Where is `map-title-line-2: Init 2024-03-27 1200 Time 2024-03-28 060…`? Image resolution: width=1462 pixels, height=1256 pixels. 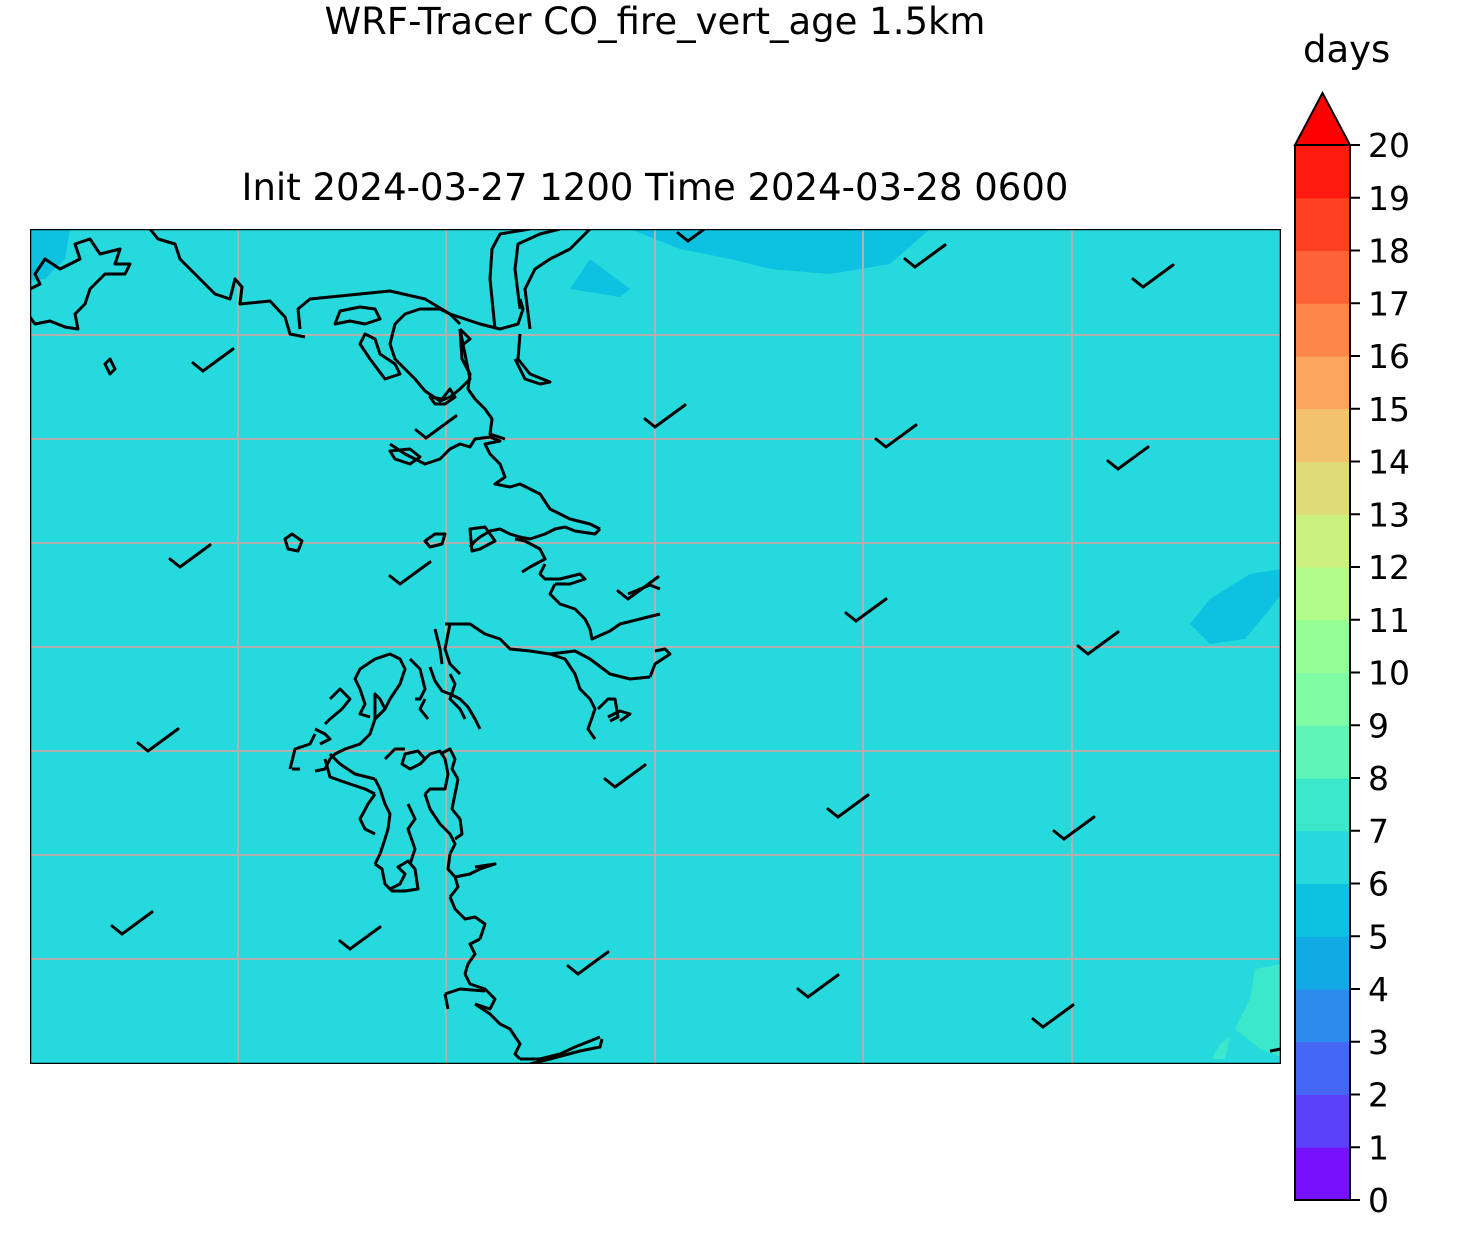 map-title-line-2: Init 2024-03-27 1200 Time 2024-03-28 060… is located at coordinates (655, 187).